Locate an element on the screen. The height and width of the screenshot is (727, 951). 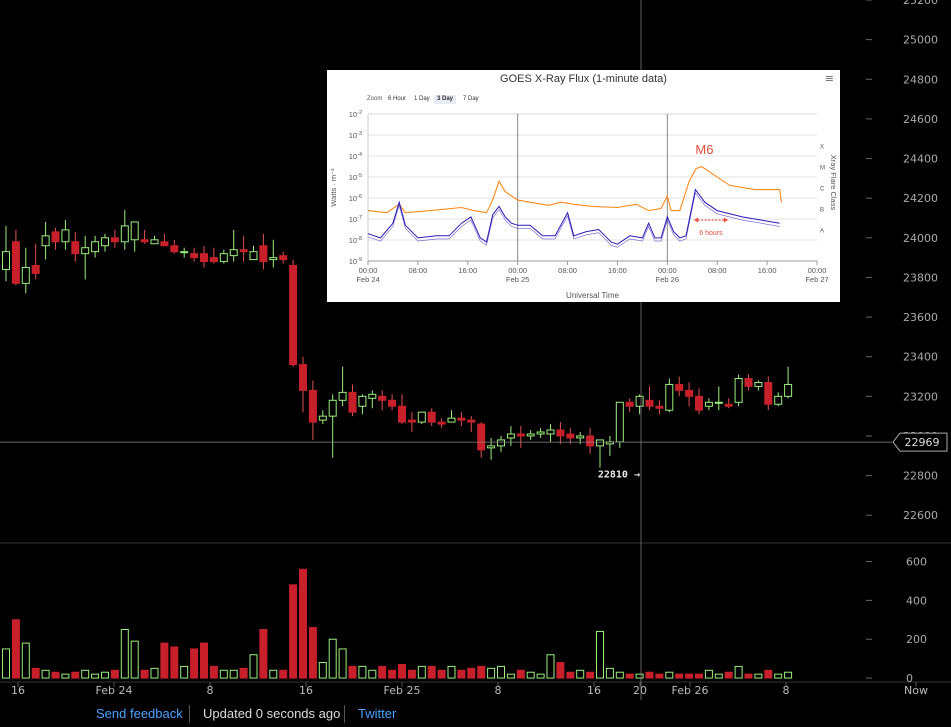
zoom-1-day-button: 1 Day is located at coordinates (422, 99).